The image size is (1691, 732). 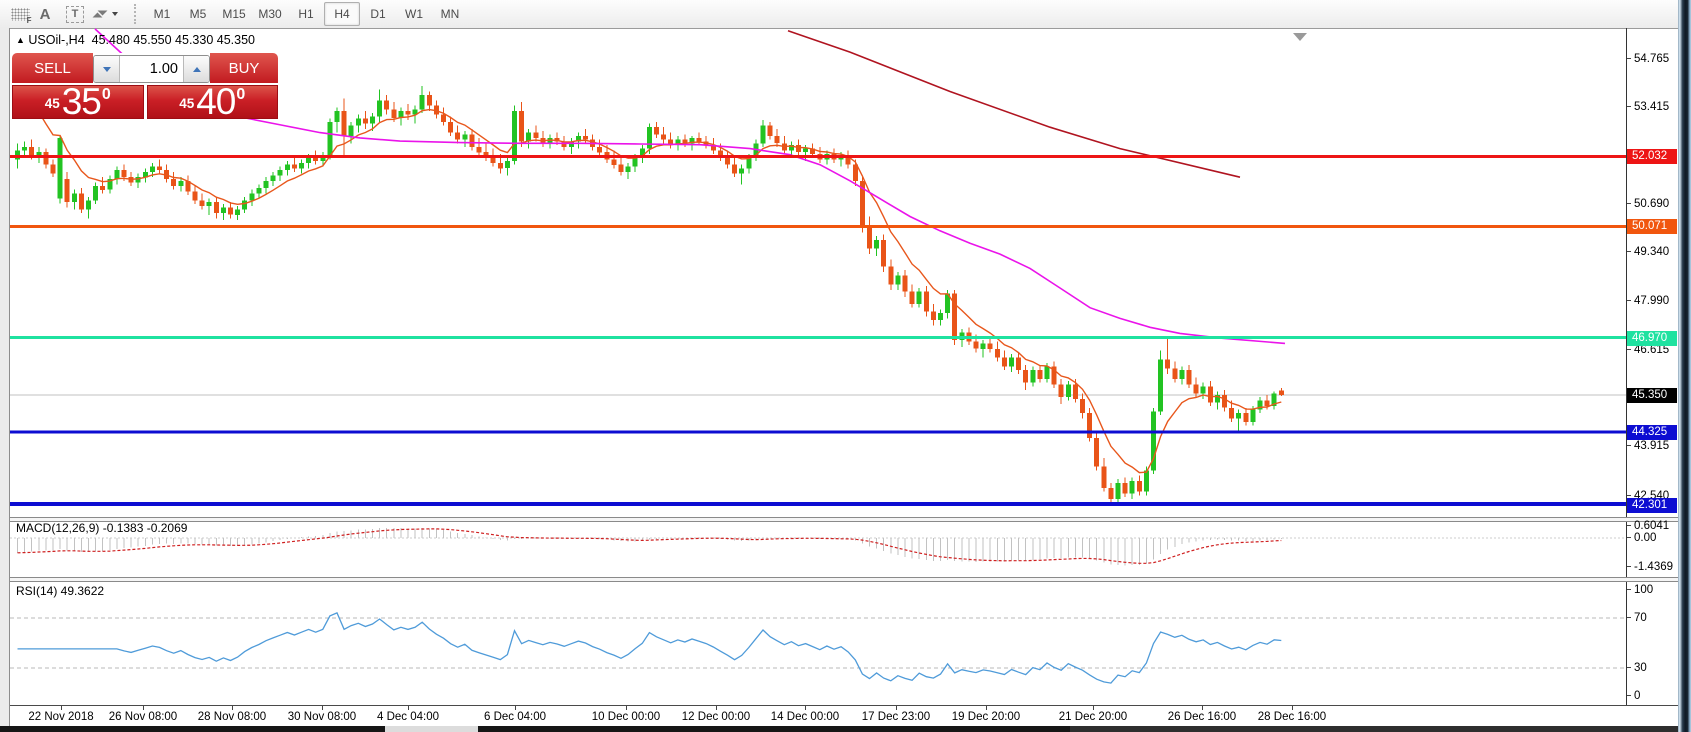 What do you see at coordinates (322, 717) in the screenshot?
I see `date-label: 30 Nov 08:00` at bounding box center [322, 717].